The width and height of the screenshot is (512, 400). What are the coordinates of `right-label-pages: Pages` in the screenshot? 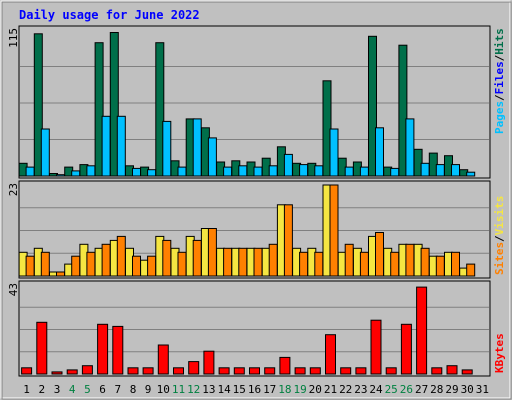 It's located at (499, 117).